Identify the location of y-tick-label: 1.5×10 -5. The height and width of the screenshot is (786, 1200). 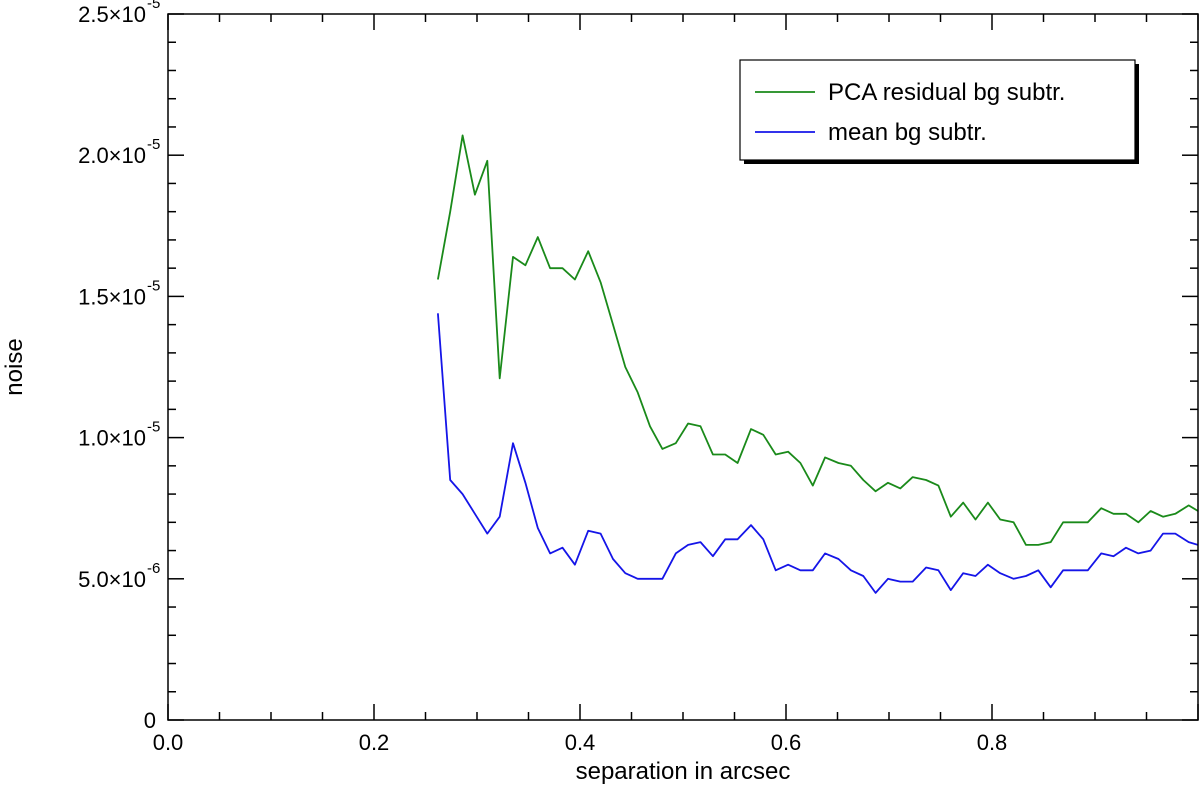
(119, 293).